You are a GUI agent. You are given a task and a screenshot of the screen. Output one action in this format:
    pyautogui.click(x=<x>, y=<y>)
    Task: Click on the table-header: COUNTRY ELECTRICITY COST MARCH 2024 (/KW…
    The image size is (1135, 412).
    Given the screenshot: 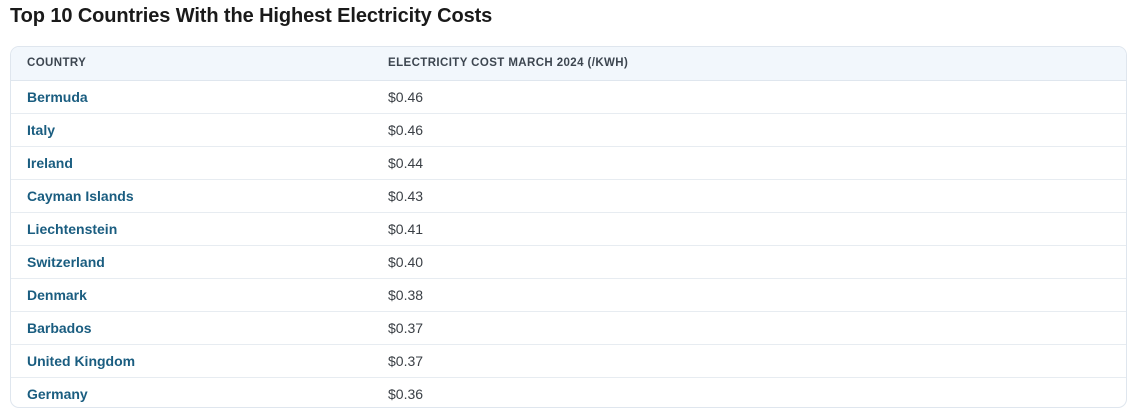 What is the action you would take?
    pyautogui.click(x=568, y=64)
    